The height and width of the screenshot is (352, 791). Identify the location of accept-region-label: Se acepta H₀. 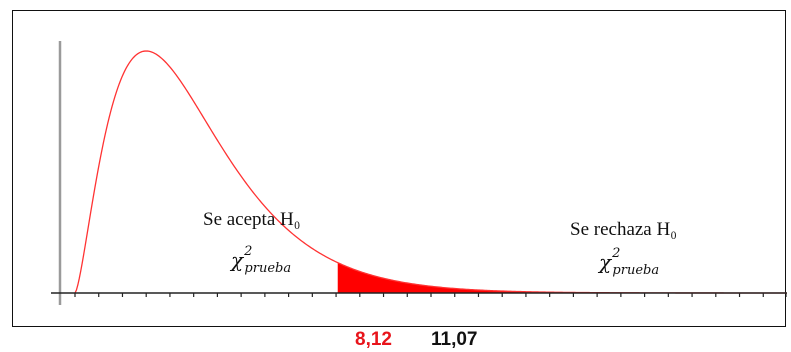
(251, 219).